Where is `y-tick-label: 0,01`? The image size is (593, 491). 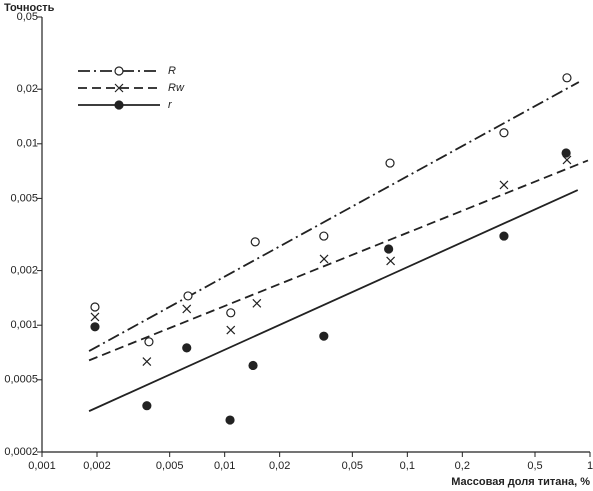 y-tick-label: 0,01 is located at coordinates (27, 144).